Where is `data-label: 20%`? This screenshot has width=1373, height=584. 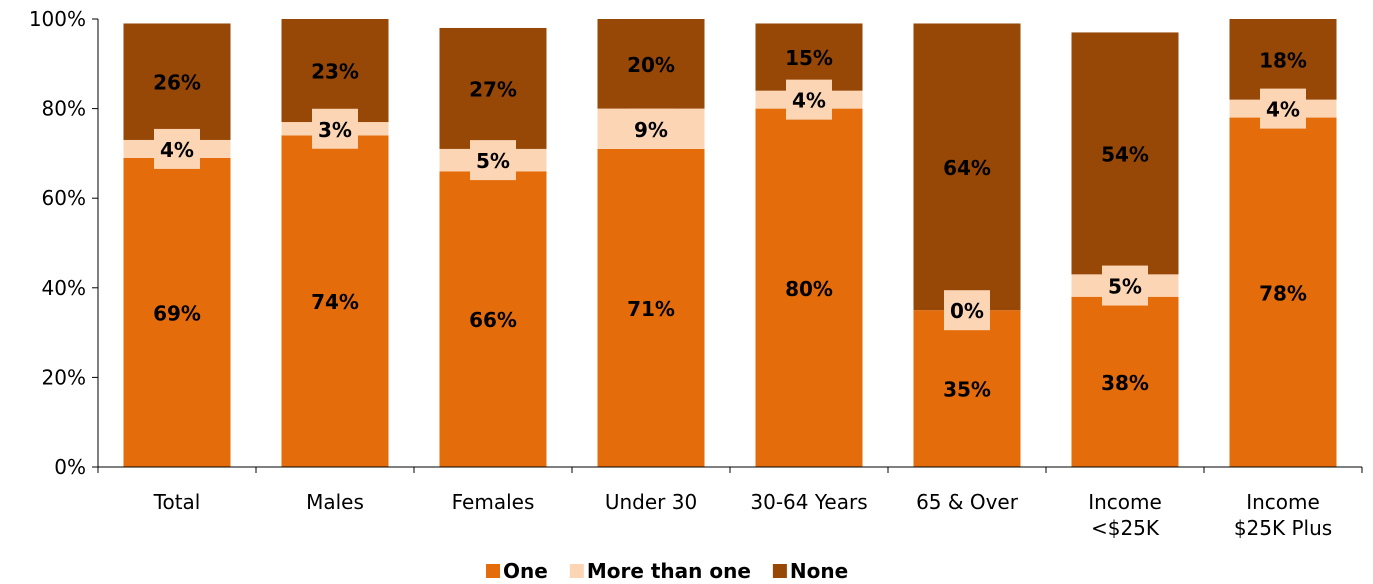 data-label: 20% is located at coordinates (651, 65).